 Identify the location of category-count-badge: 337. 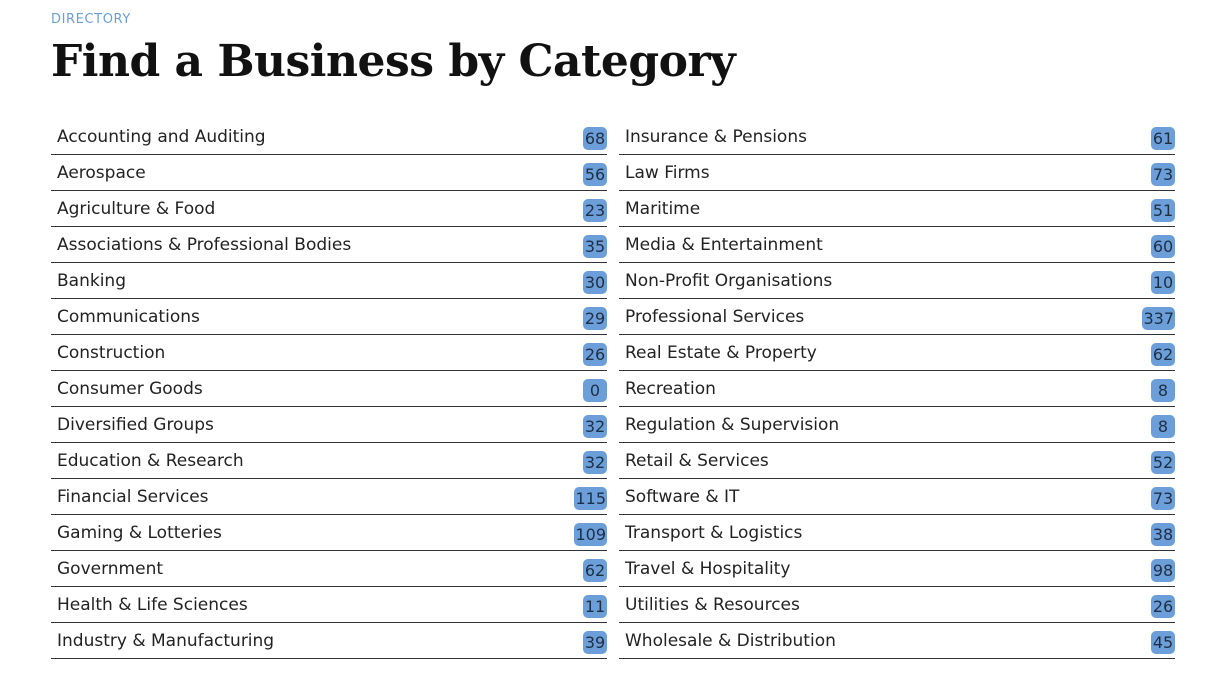
(1158, 318).